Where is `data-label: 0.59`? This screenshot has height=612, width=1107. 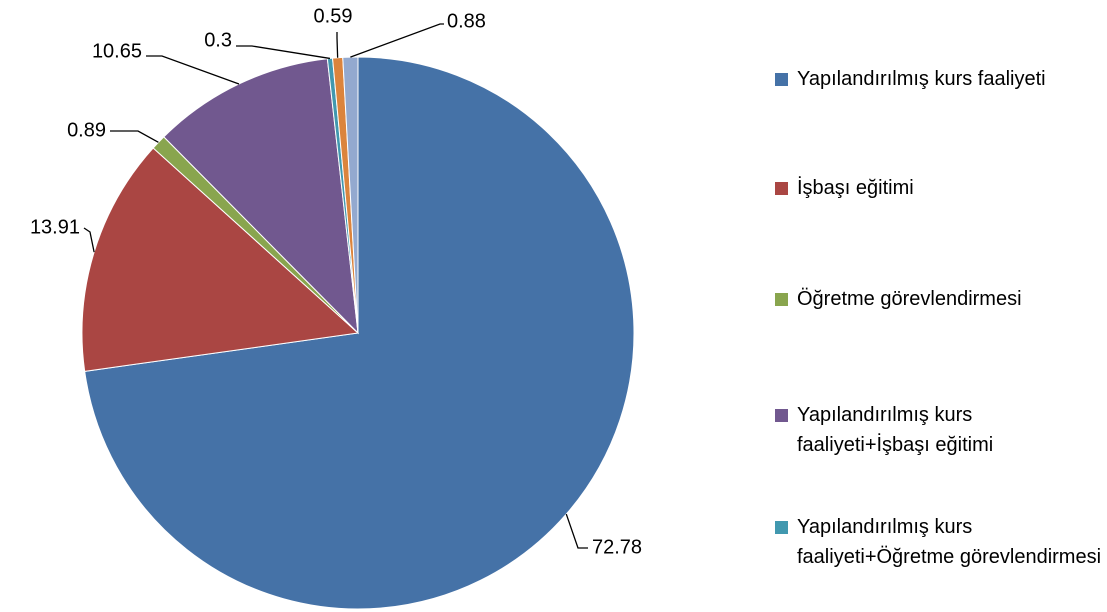 data-label: 0.59 is located at coordinates (333, 16).